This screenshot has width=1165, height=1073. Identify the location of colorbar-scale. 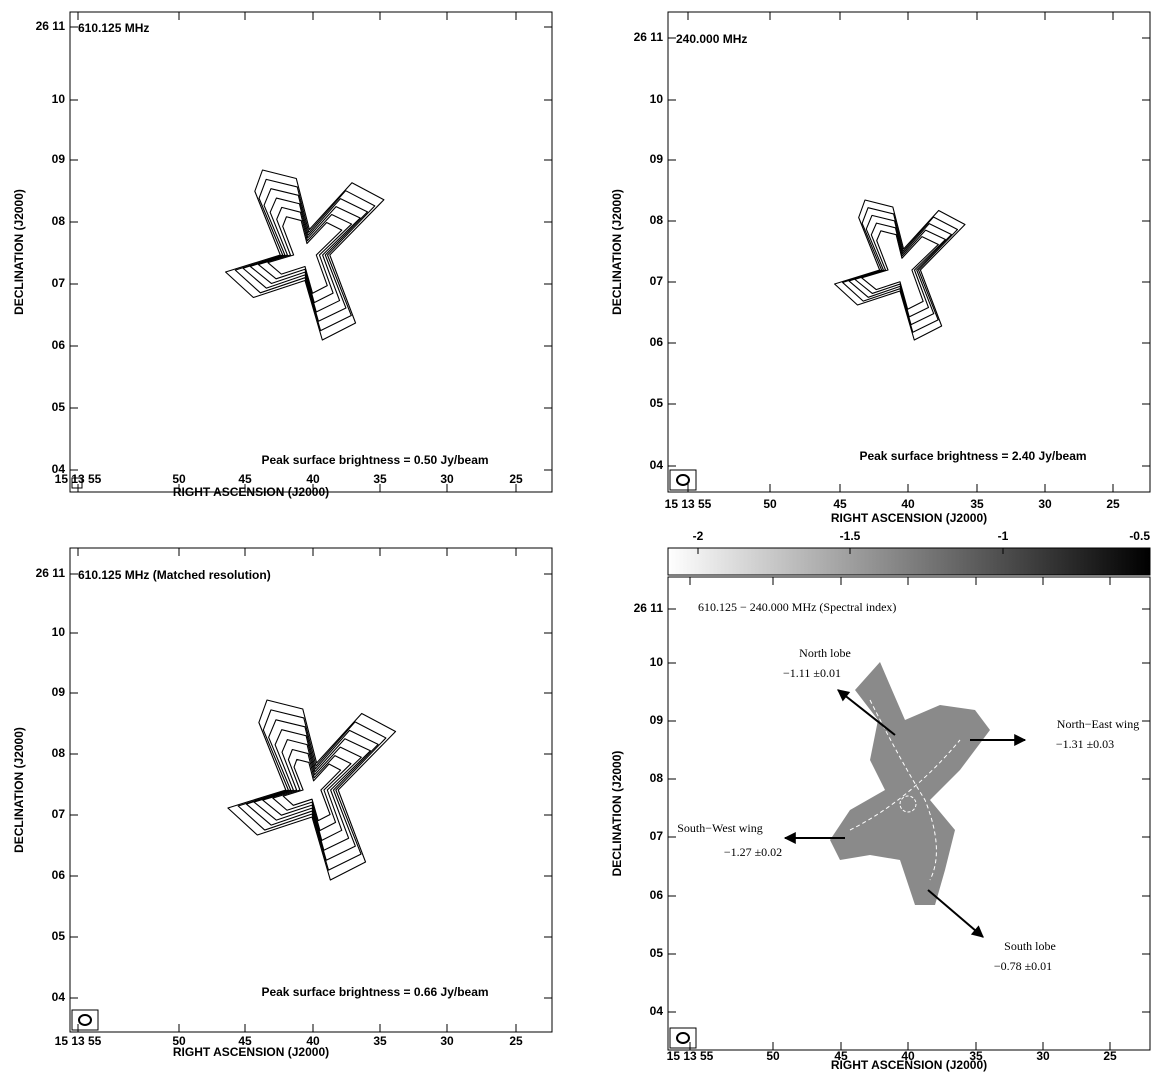
(909, 561).